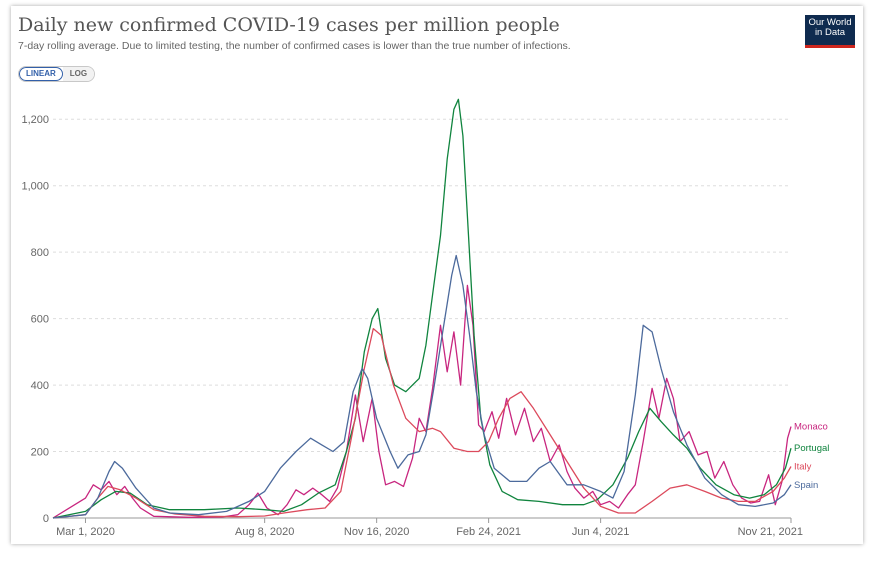 The width and height of the screenshot is (875, 581). Describe the element at coordinates (35, 187) in the screenshot. I see `y-tick-label: 1,000` at that location.